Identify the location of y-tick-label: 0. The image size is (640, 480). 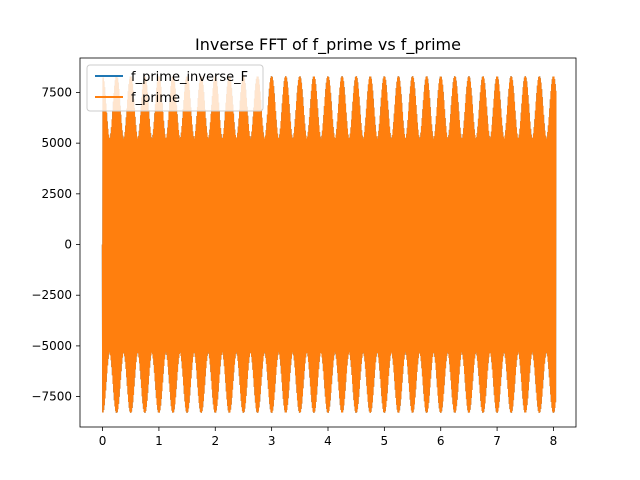
(68, 245).